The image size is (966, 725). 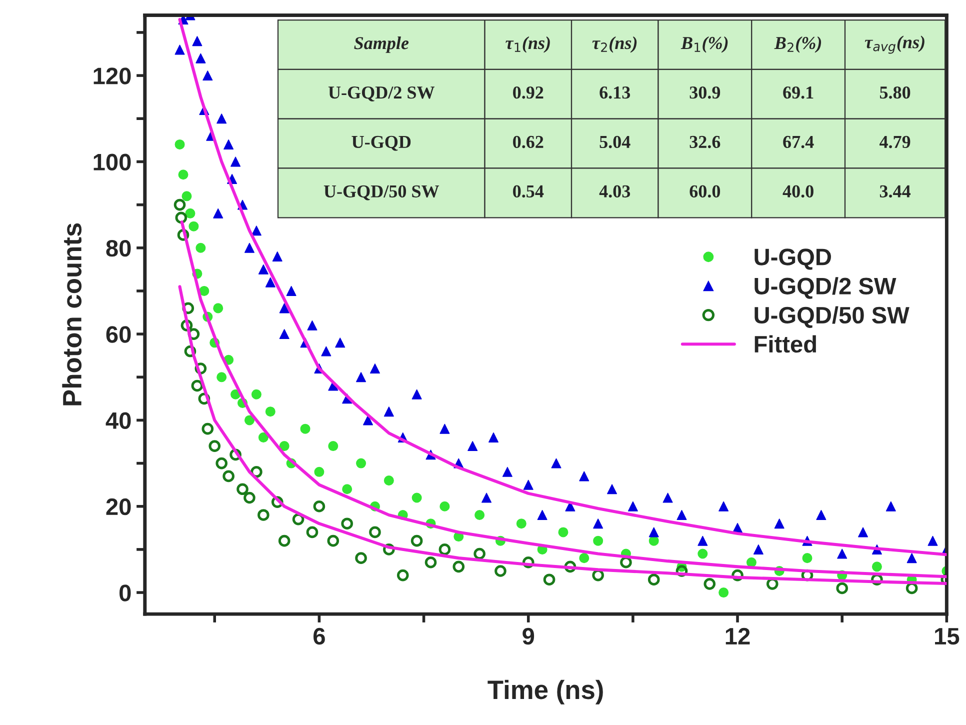 I want to click on annotation: 60.0, so click(x=705, y=191).